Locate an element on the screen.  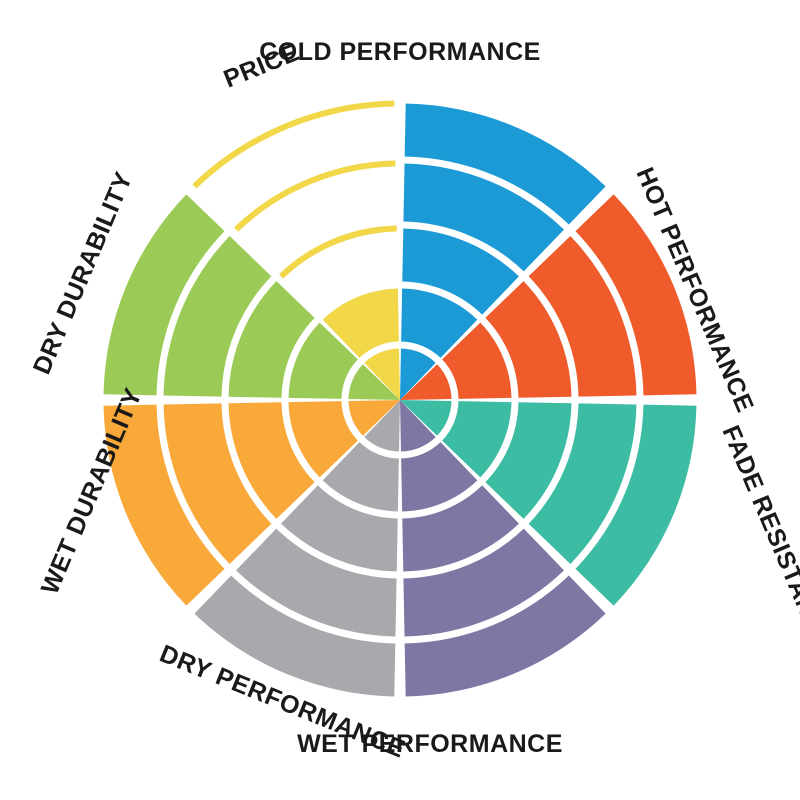
label-cold-performance: COLD PERFORMANCE is located at coordinates (400, 52).